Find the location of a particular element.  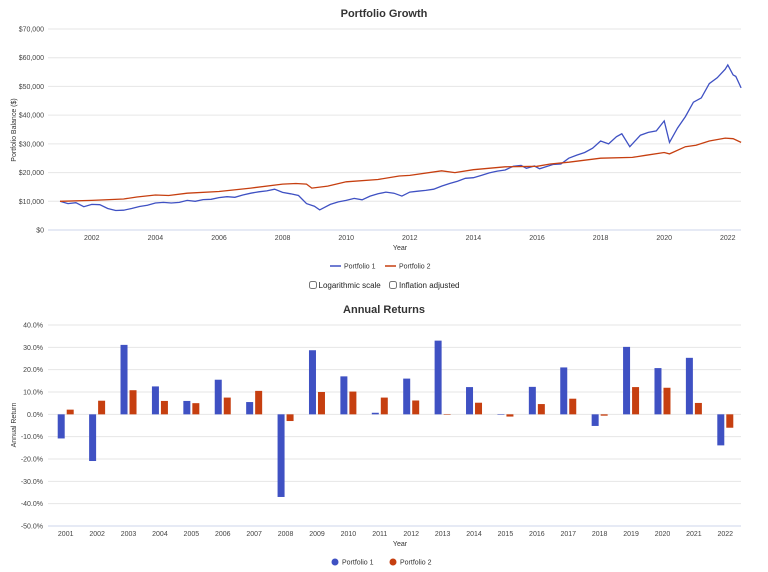

bar-portfolio-2-2016 is located at coordinates (541, 409).